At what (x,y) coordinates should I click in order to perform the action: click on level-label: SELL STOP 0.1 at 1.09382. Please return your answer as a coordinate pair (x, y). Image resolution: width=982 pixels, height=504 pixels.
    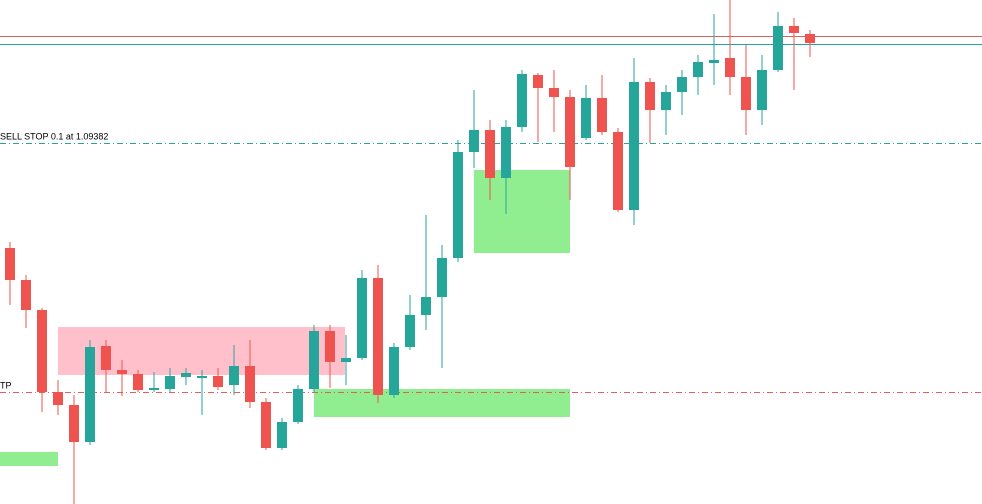
    Looking at the image, I should click on (54, 137).